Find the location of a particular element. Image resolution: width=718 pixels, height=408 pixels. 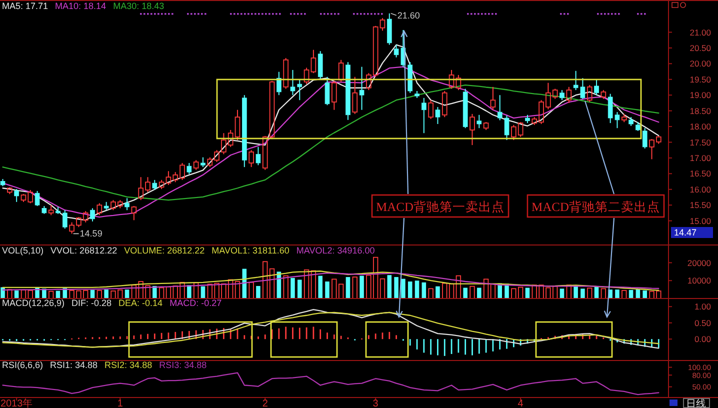

note: 21.60 is located at coordinates (405, 15).